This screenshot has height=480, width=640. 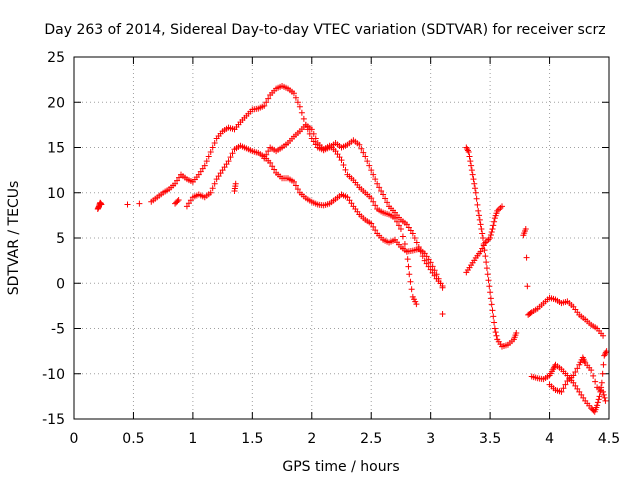 What do you see at coordinates (60, 239) in the screenshot?
I see `y-tick-label: 5` at bounding box center [60, 239].